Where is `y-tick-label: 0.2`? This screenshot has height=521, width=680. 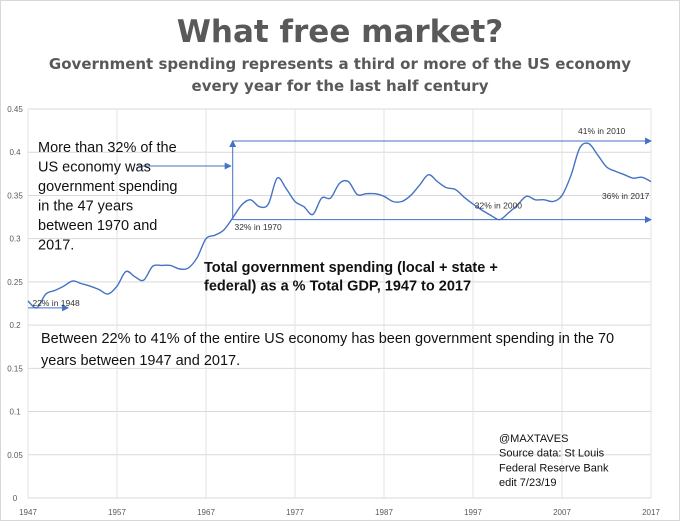 y-tick-label: 0.2 is located at coordinates (15, 325).